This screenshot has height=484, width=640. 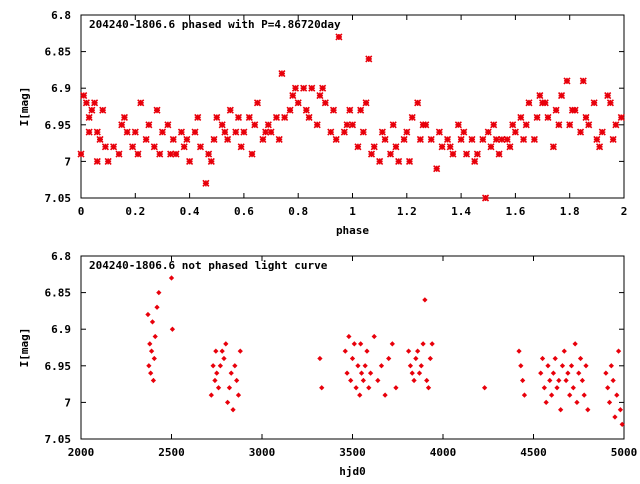 What do you see at coordinates (61, 15) in the screenshot?
I see `phased-plot-ytick-label: 6.8` at bounding box center [61, 15].